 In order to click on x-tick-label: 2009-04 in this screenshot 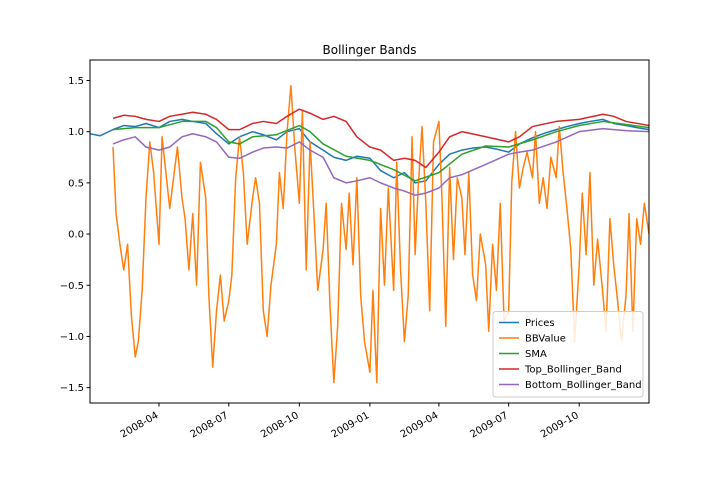, I will do `click(420, 425)`.